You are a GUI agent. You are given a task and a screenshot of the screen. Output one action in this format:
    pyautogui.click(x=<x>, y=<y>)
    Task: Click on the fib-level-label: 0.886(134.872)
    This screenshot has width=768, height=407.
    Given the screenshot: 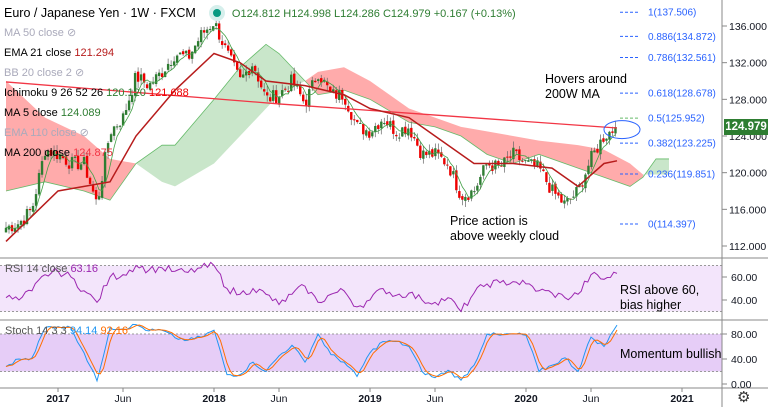 What is the action you would take?
    pyautogui.click(x=682, y=37)
    